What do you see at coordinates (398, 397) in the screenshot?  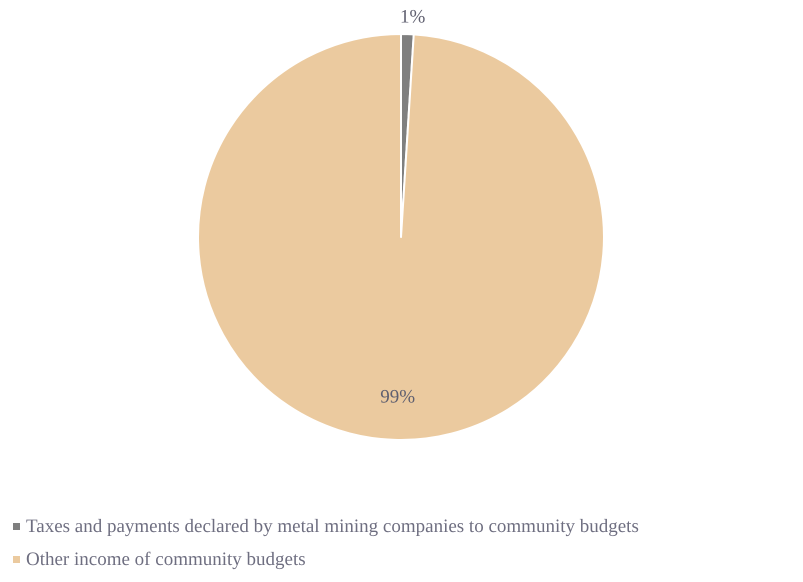 I see `data-label: 99%` at bounding box center [398, 397].